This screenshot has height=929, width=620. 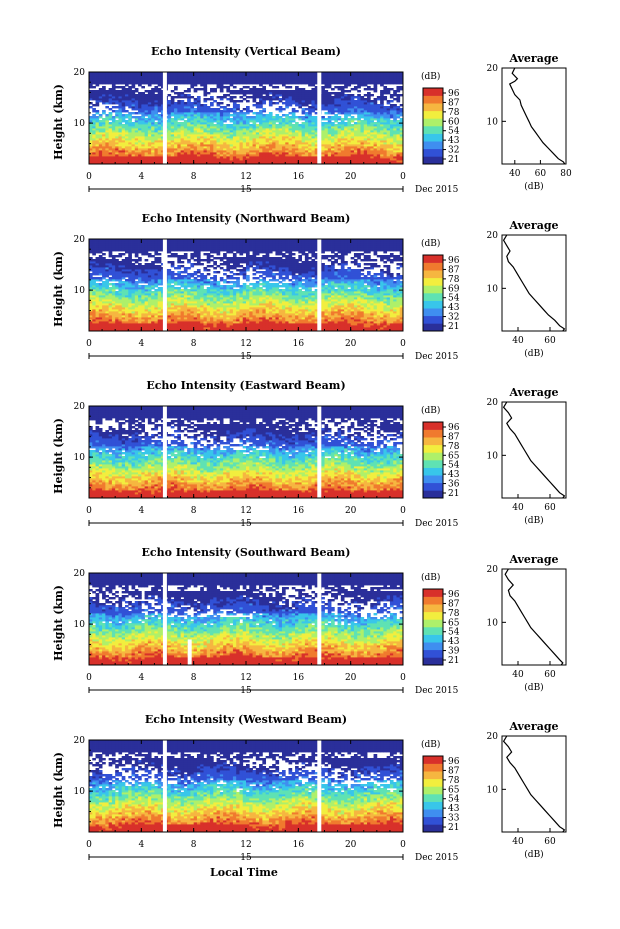 I want to click on average-x-tick-label: 60, so click(x=541, y=174).